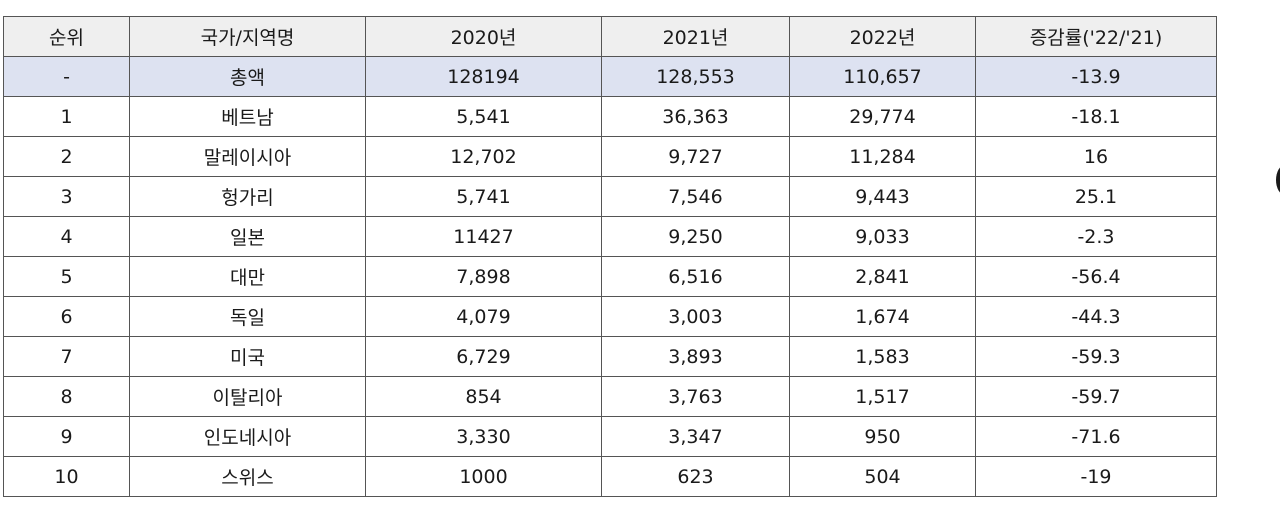  What do you see at coordinates (695, 76) in the screenshot?
I see `cell-2021: 128,553` at bounding box center [695, 76].